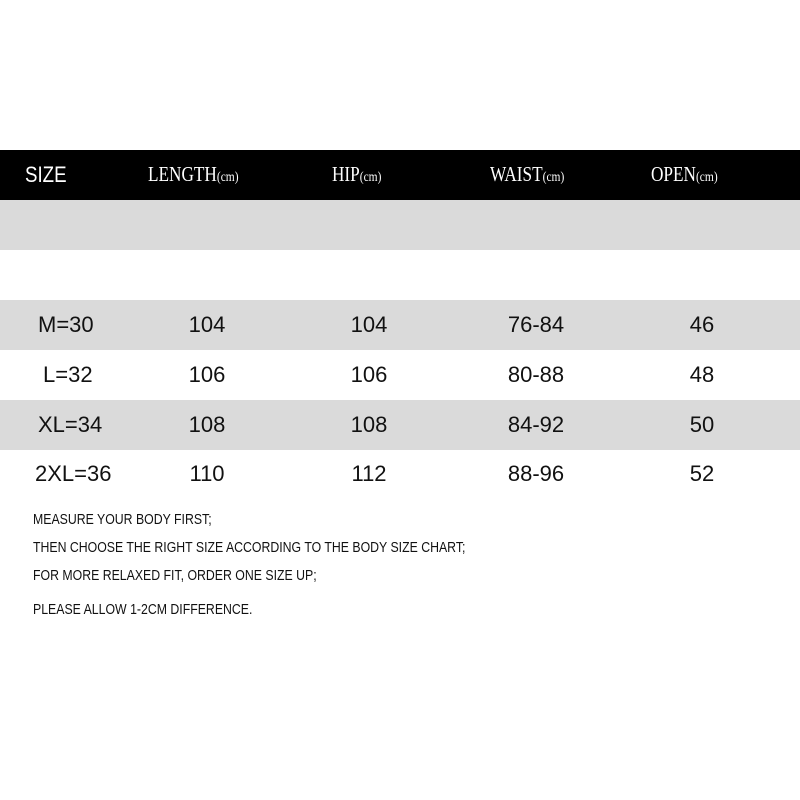 This screenshot has width=800, height=800. What do you see at coordinates (400, 175) in the screenshot?
I see `table-header` at bounding box center [400, 175].